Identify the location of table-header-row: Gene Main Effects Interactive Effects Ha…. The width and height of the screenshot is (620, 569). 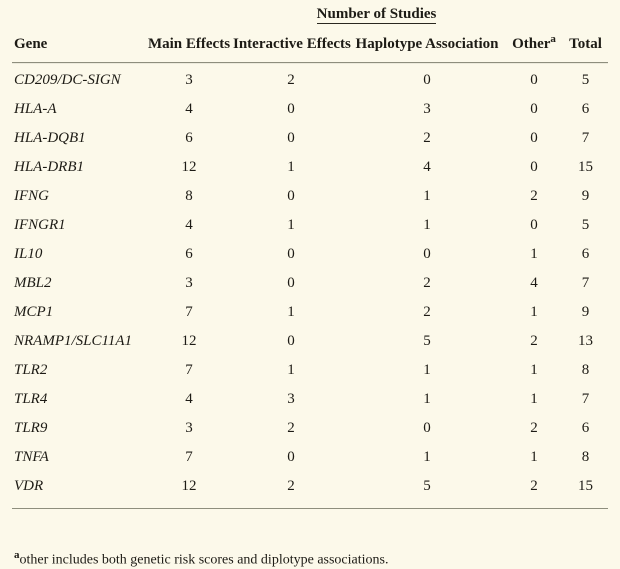
(310, 47).